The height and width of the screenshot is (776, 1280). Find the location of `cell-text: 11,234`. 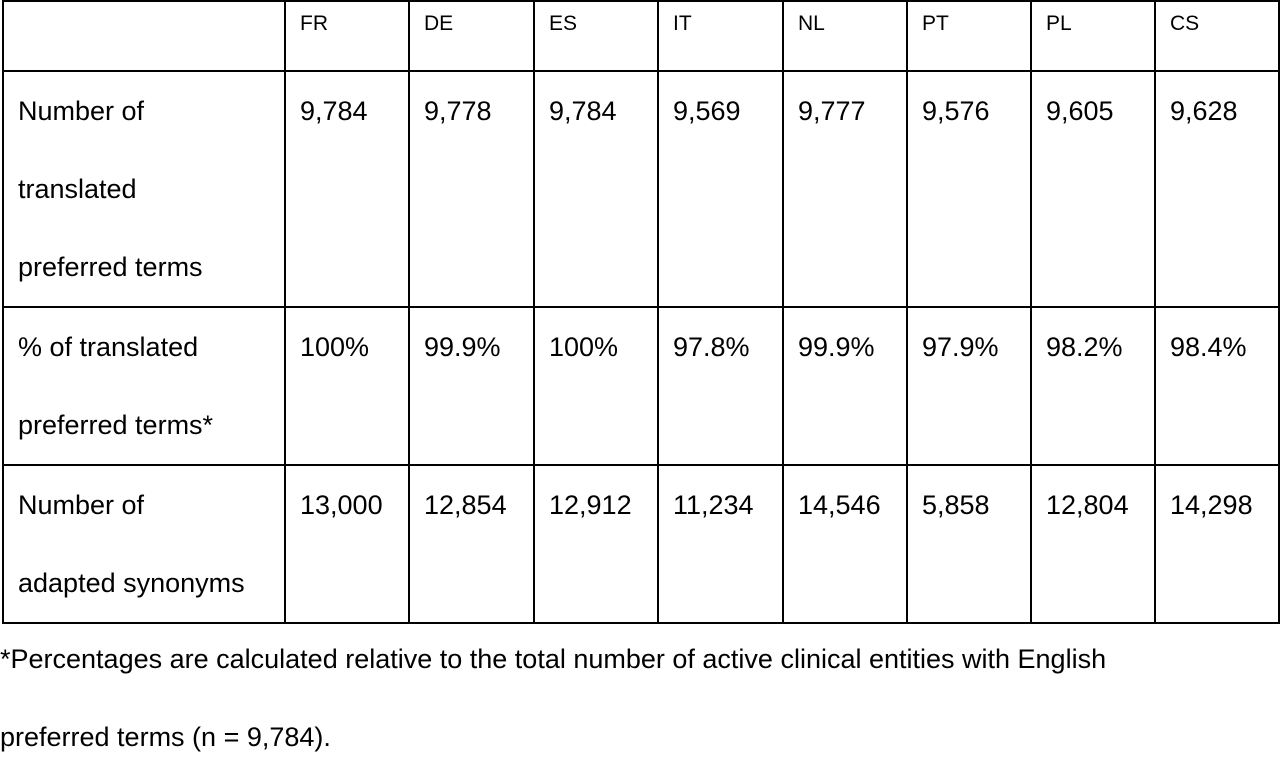

cell-text: 11,234 is located at coordinates (713, 505).